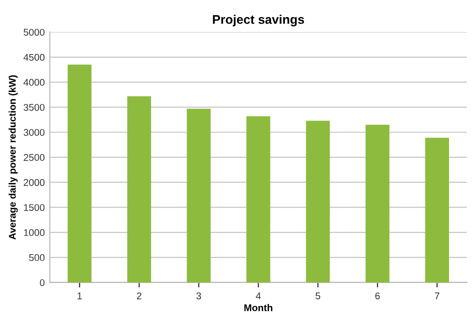 The height and width of the screenshot is (321, 474). Describe the element at coordinates (258, 20) in the screenshot. I see `chart-title: Project savings` at that location.